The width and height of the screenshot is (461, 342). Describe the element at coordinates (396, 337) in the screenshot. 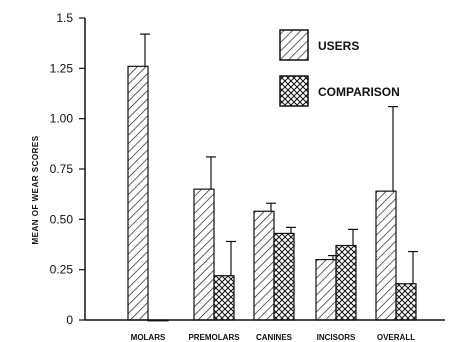

I see `x-tick-label: OVERALL` at that location.